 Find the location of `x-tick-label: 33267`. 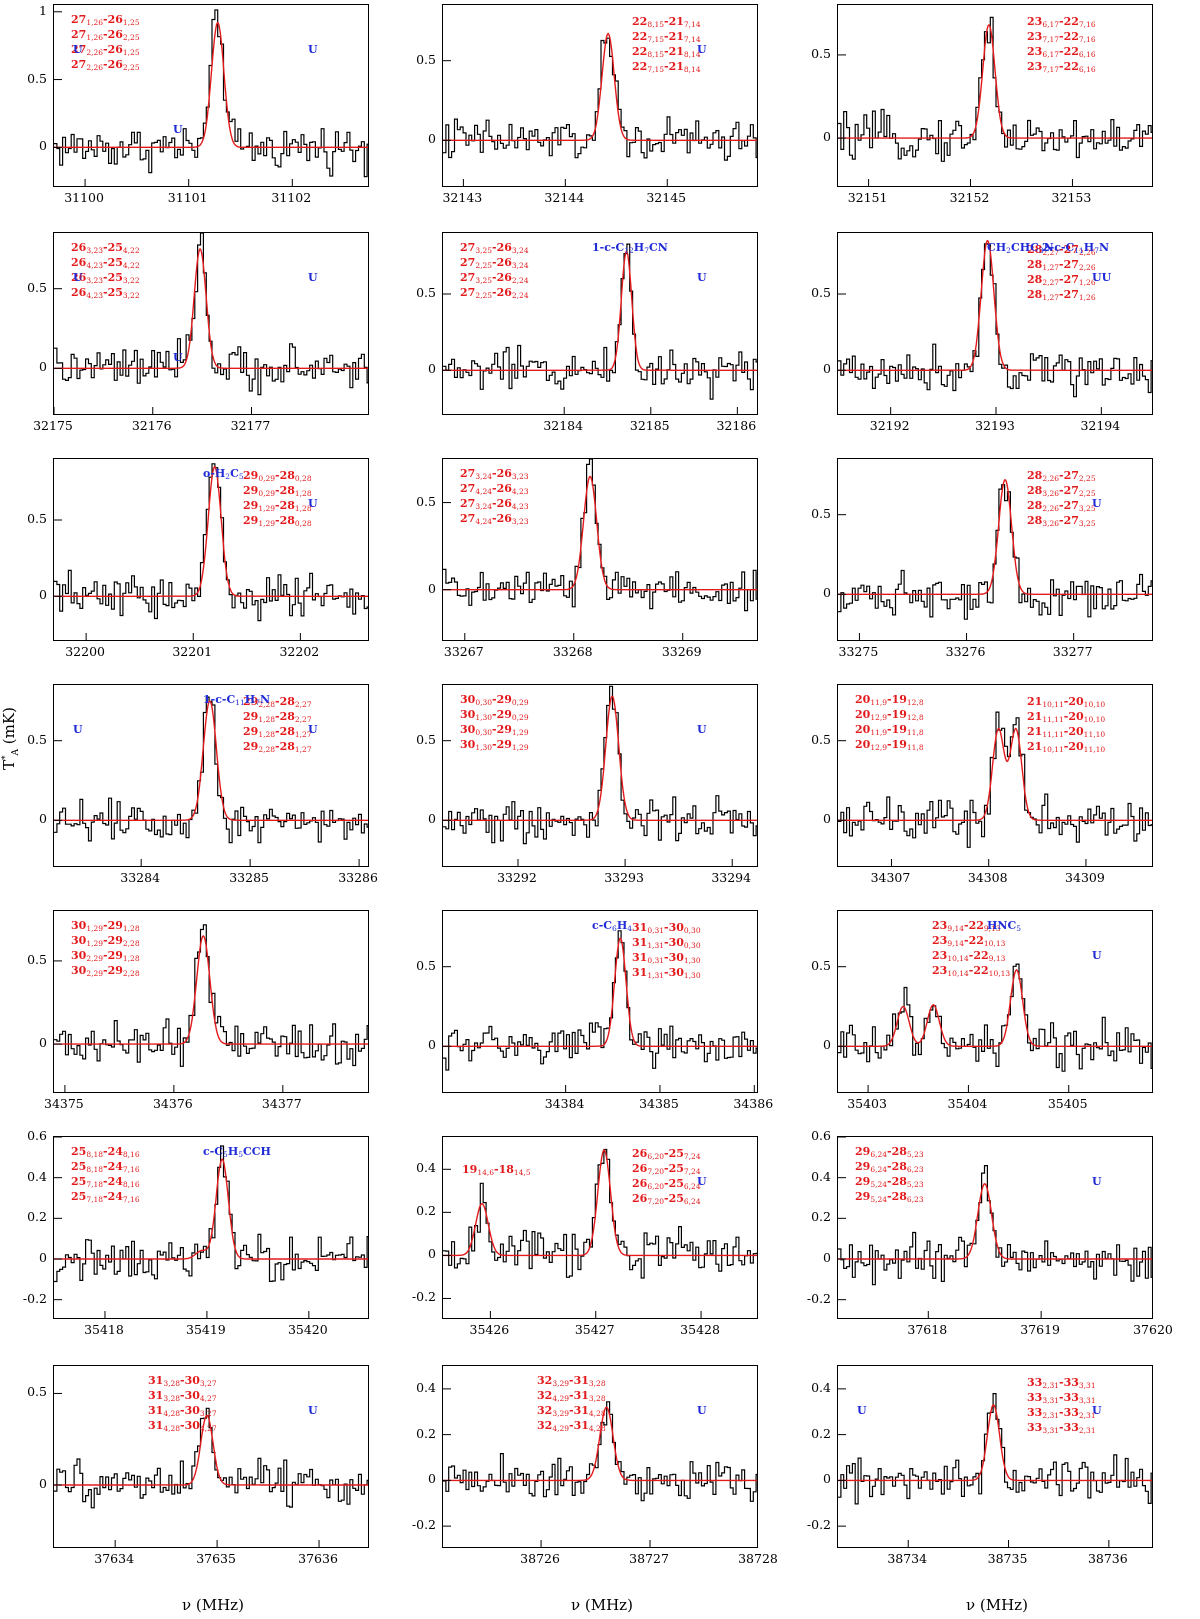

x-tick-label: 33267 is located at coordinates (463, 651).